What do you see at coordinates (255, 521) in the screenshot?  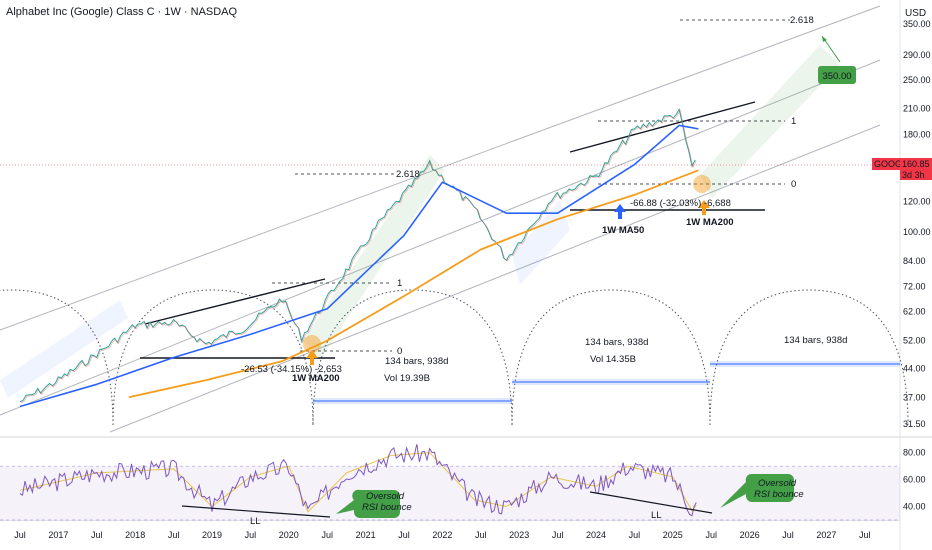 I see `rsi-ll-left: LL` at bounding box center [255, 521].